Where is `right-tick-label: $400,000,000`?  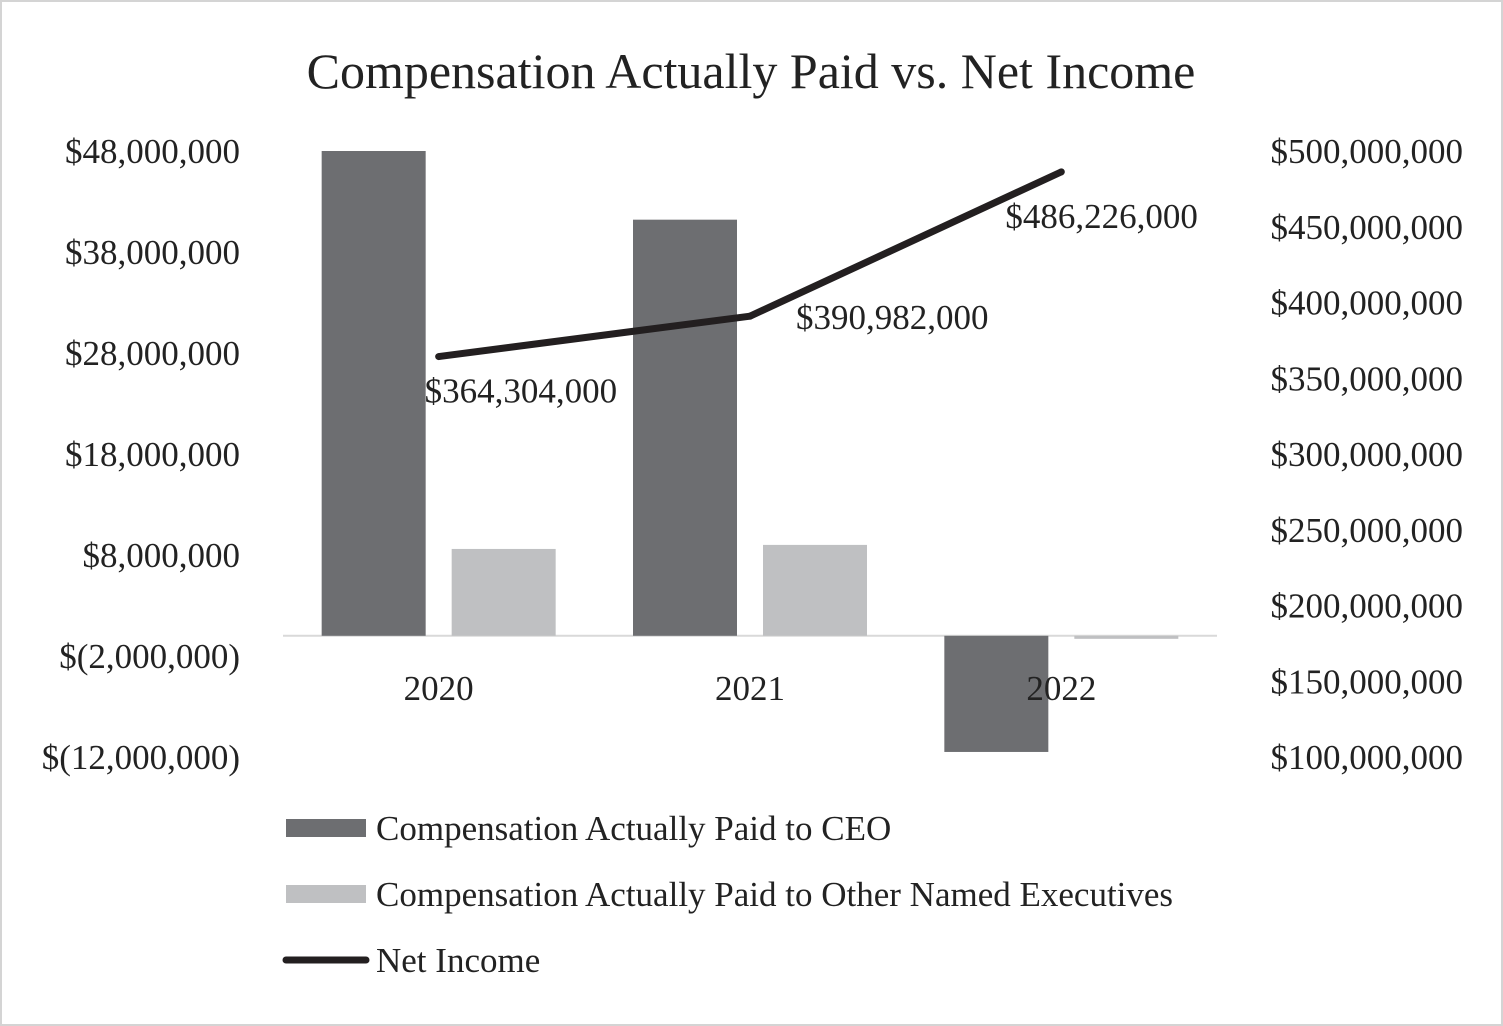
right-tick-label: $400,000,000 is located at coordinates (1367, 303).